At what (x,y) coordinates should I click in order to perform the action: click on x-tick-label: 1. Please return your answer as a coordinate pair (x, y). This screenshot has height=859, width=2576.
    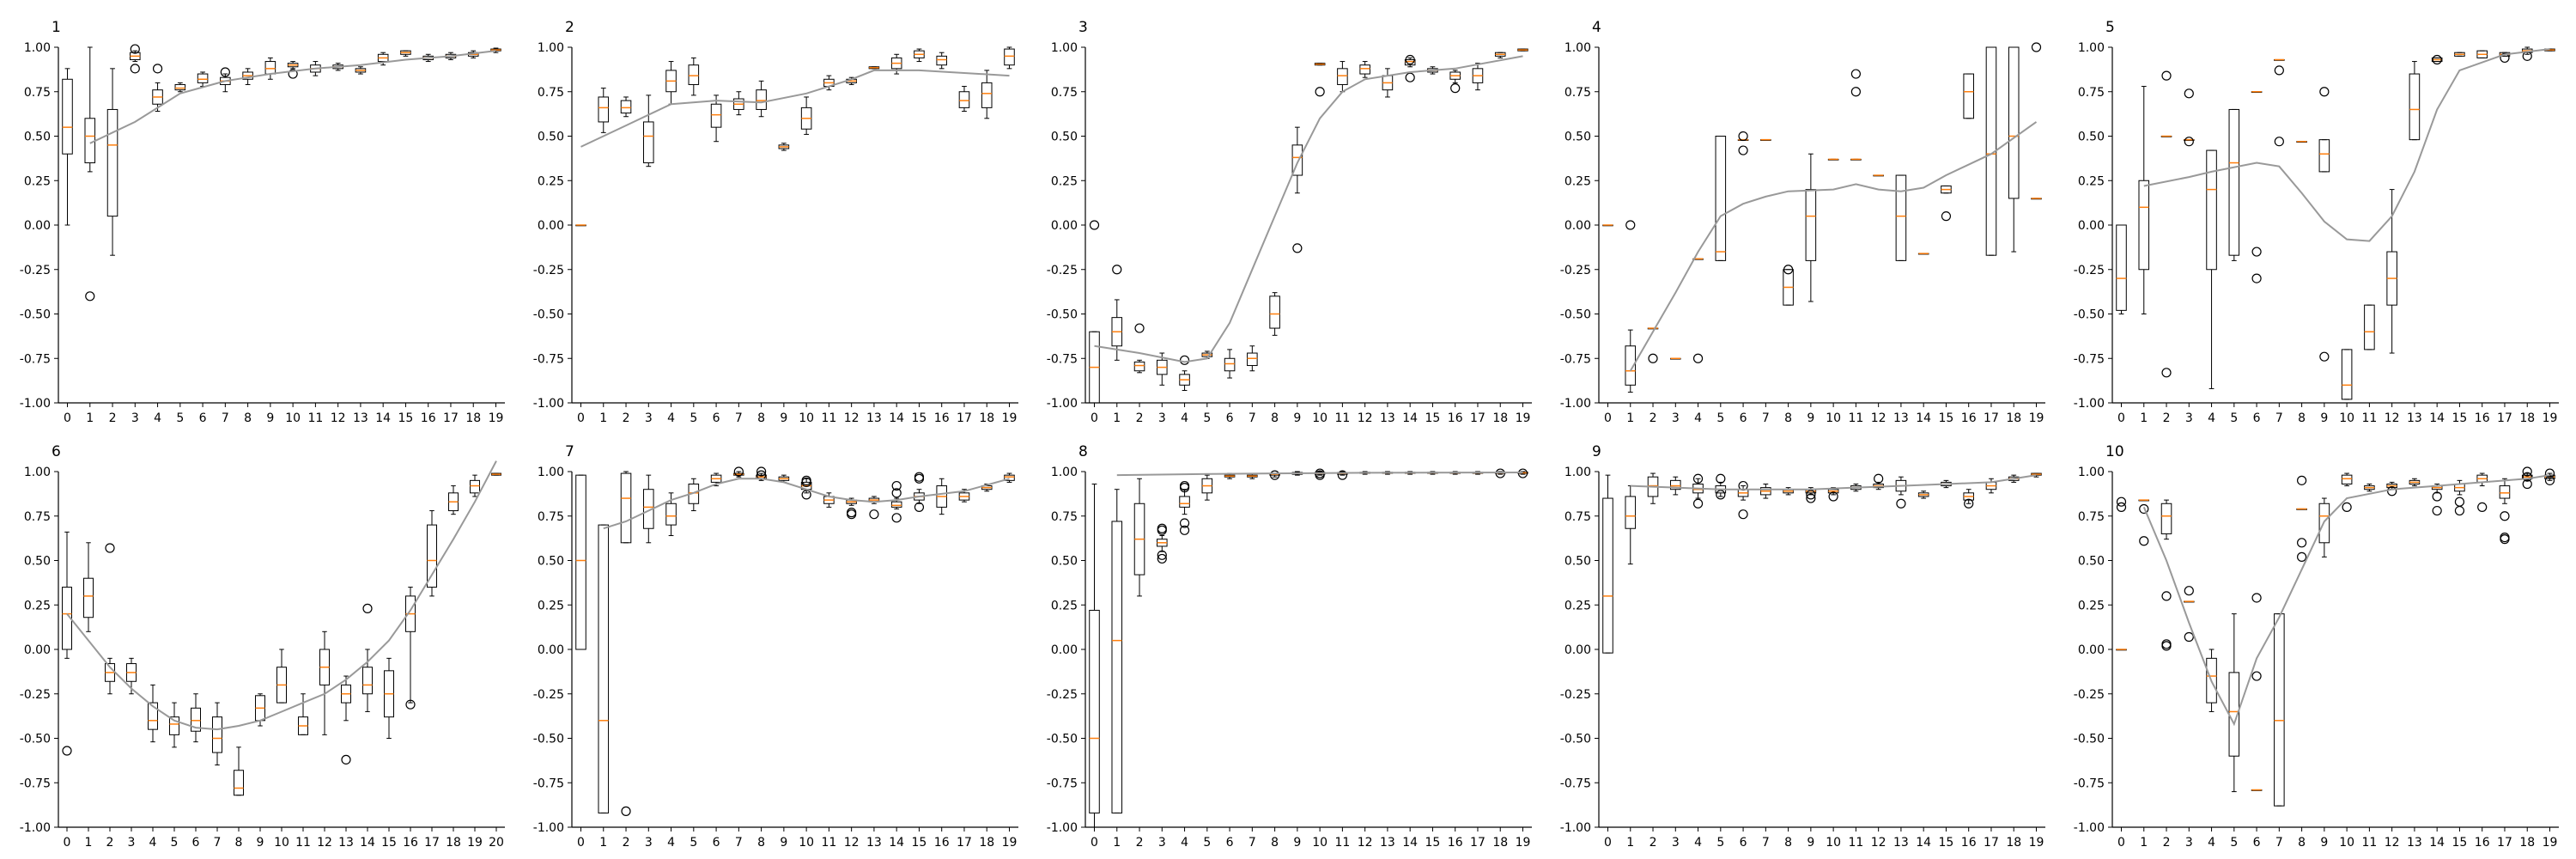
    Looking at the image, I should click on (89, 843).